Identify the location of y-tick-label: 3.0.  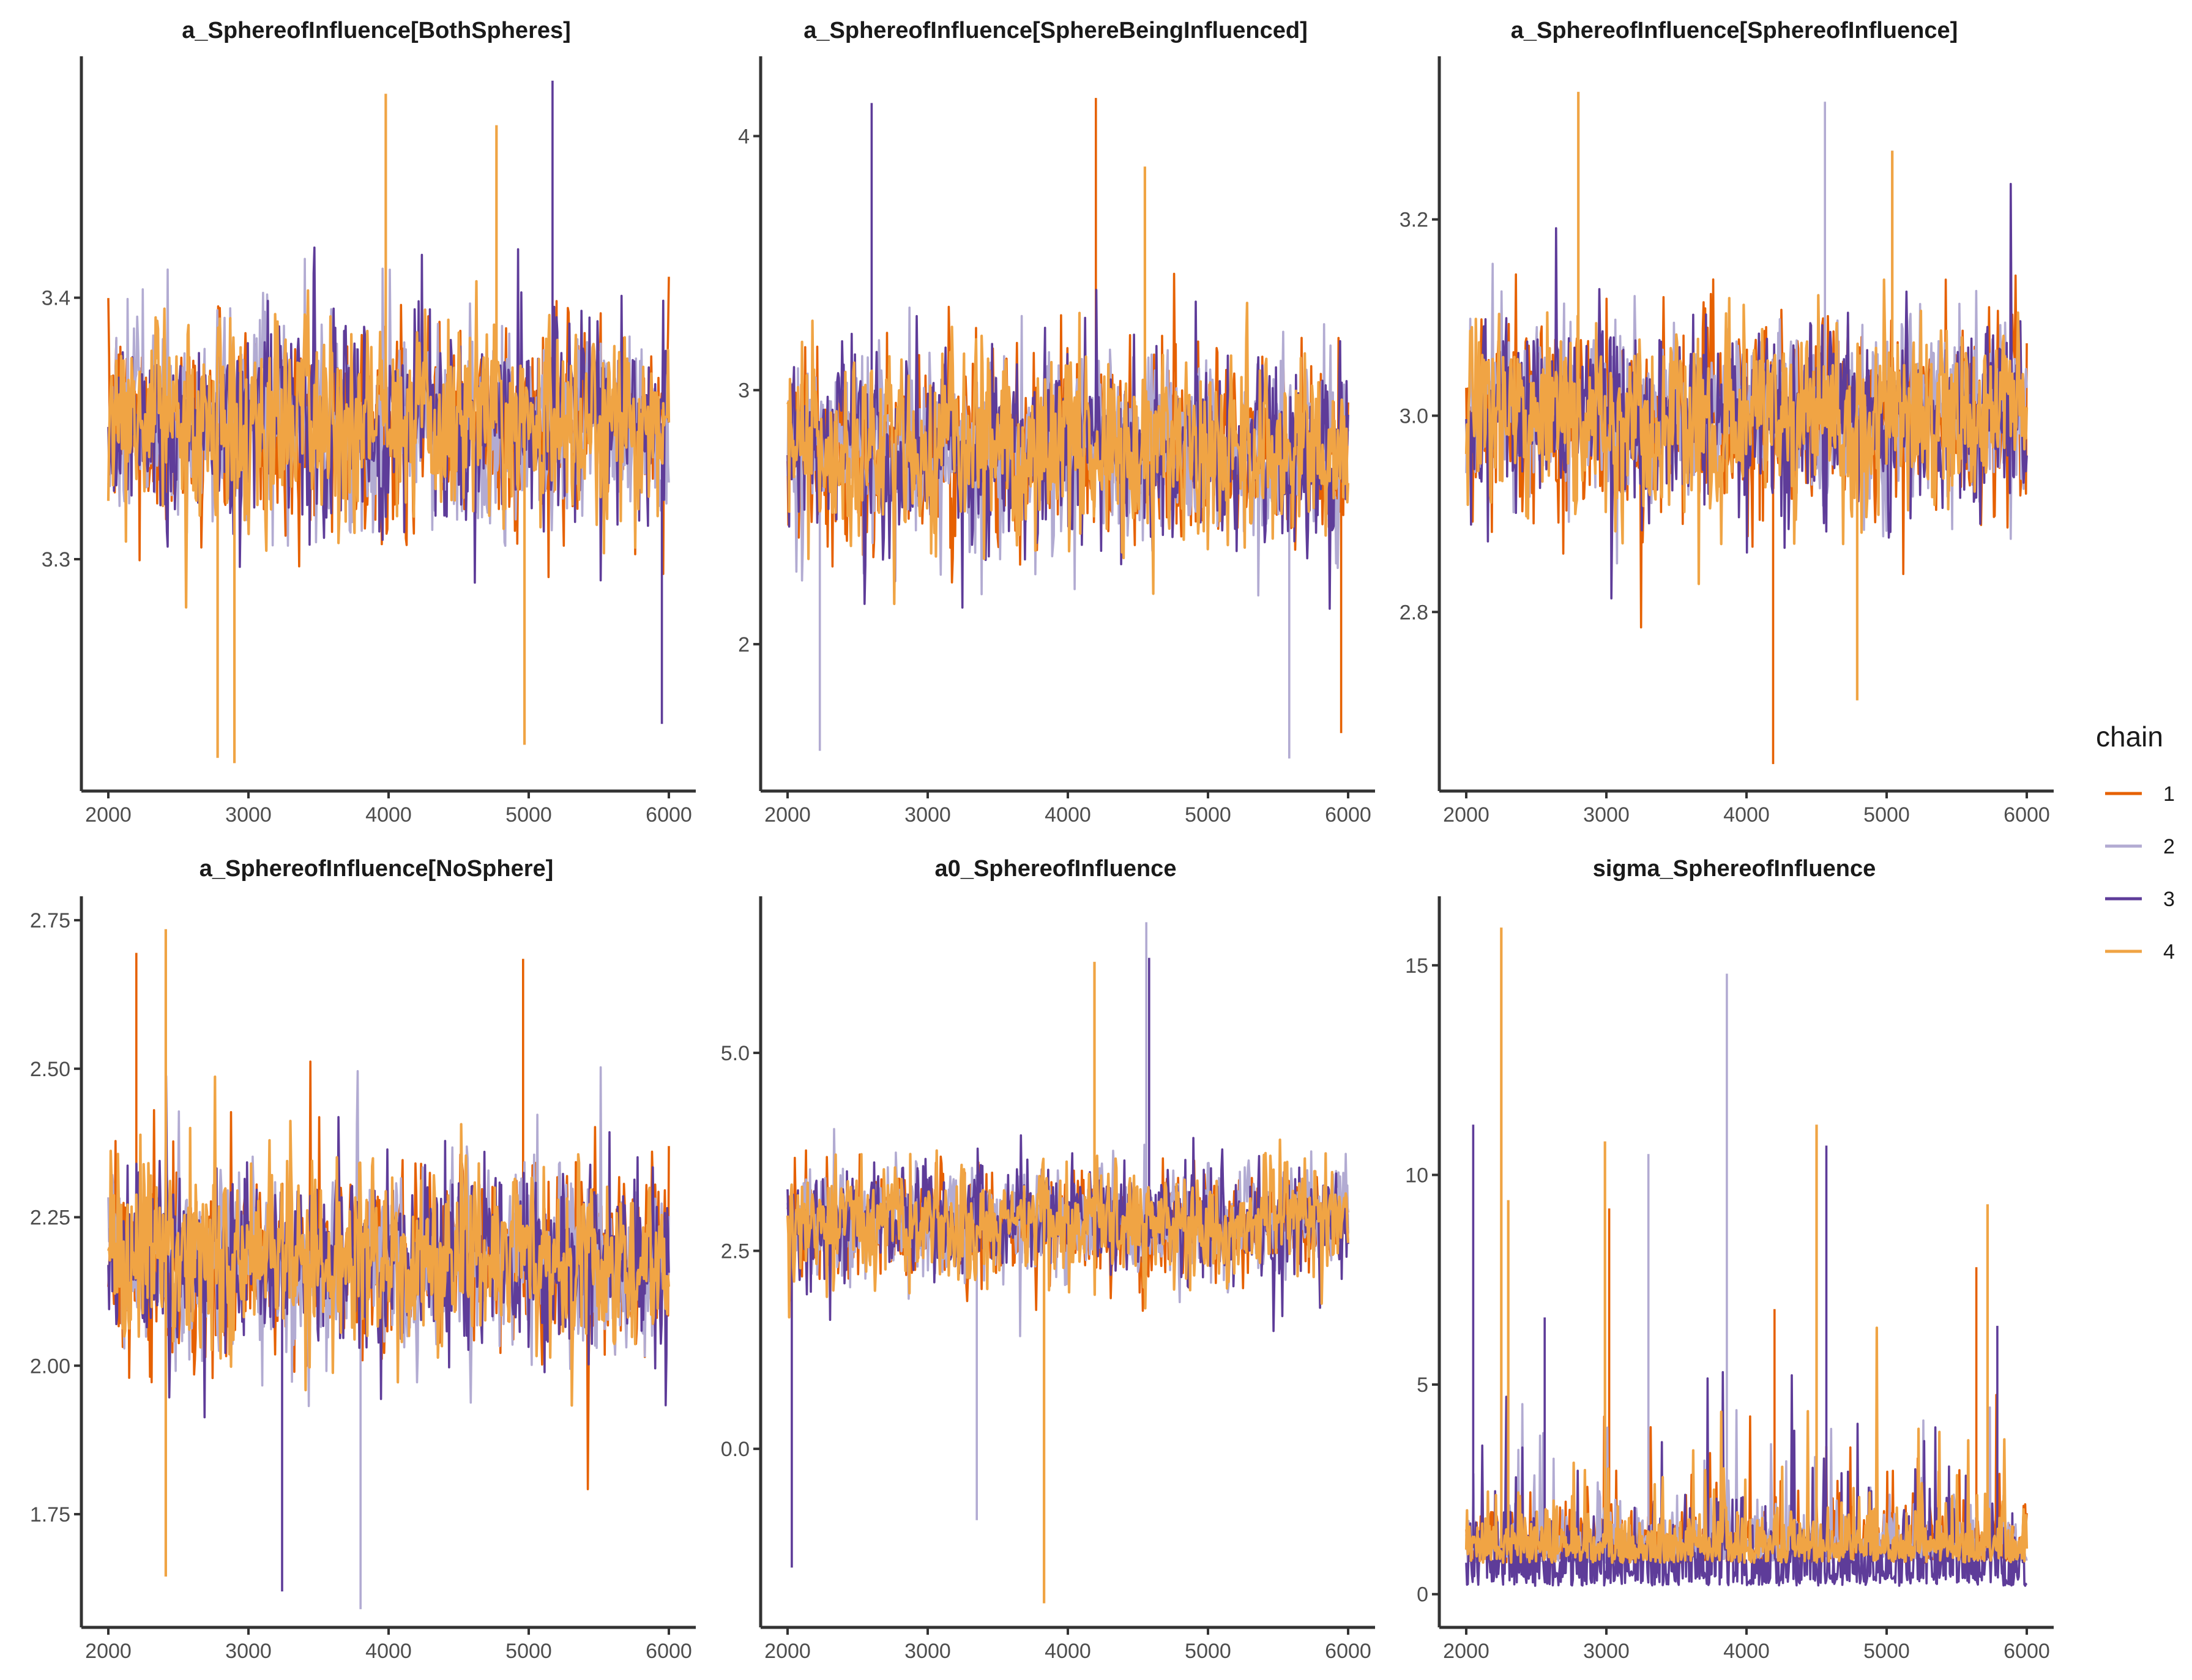
(1414, 416).